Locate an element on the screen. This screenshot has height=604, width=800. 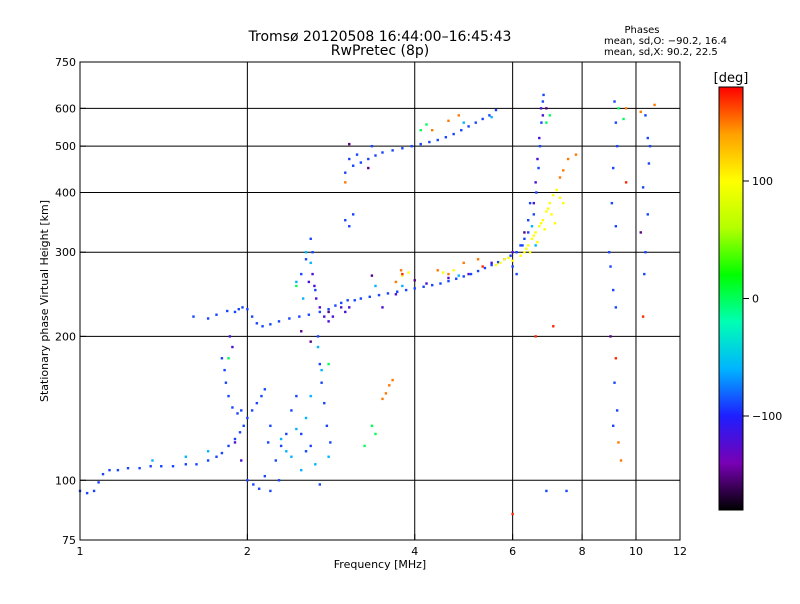
colorbar: [deg] 100 0 −100 is located at coordinates (748, 291).